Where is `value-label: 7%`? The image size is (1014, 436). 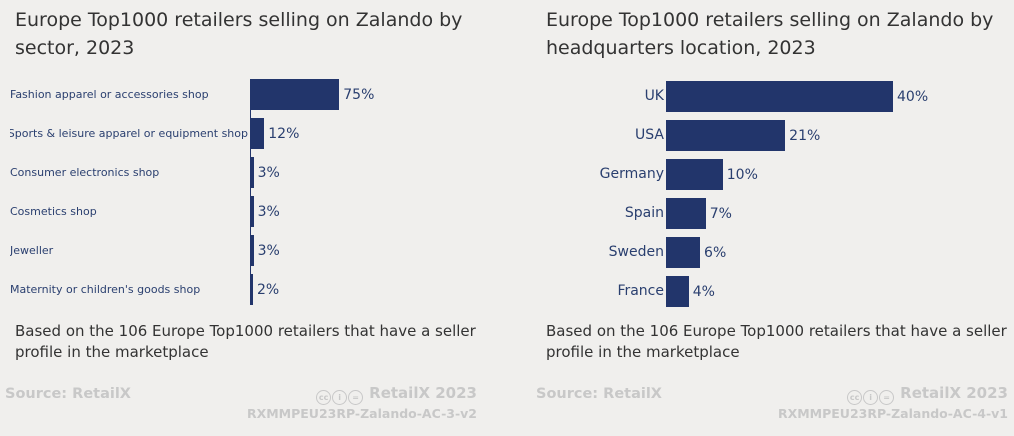 value-label: 7% is located at coordinates (720, 213).